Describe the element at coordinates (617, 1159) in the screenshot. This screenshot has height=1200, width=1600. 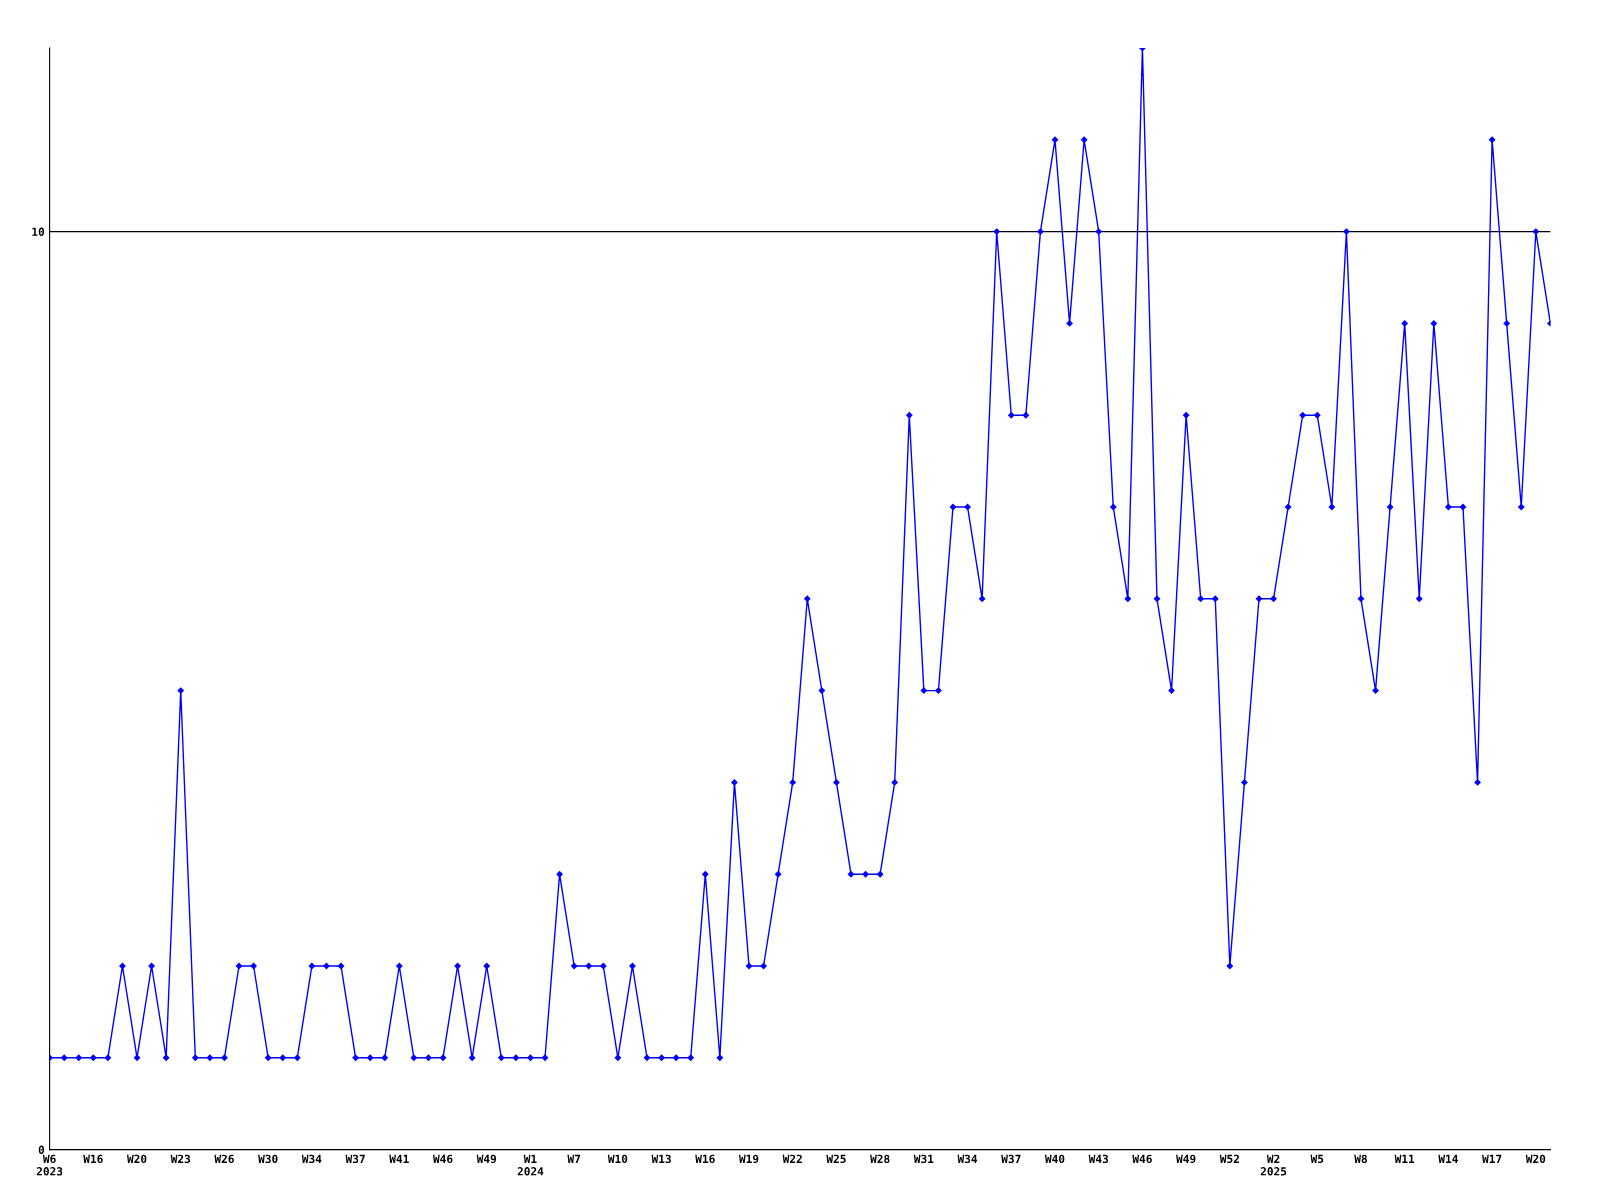
I see `x-tick-label: W10` at that location.